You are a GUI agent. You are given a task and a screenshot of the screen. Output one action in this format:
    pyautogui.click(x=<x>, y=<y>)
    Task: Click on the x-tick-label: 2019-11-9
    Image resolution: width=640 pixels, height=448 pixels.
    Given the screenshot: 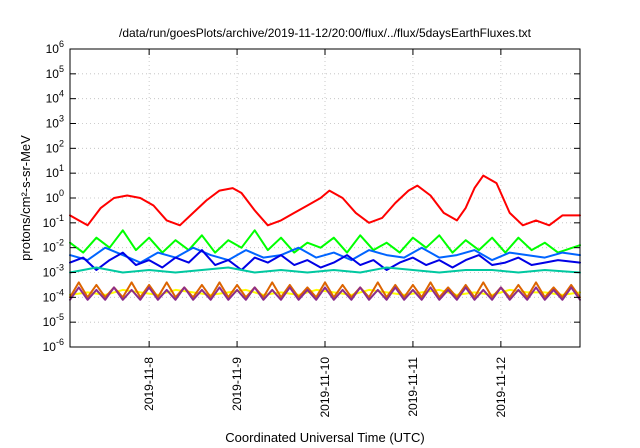 What is the action you would take?
    pyautogui.click(x=237, y=384)
    